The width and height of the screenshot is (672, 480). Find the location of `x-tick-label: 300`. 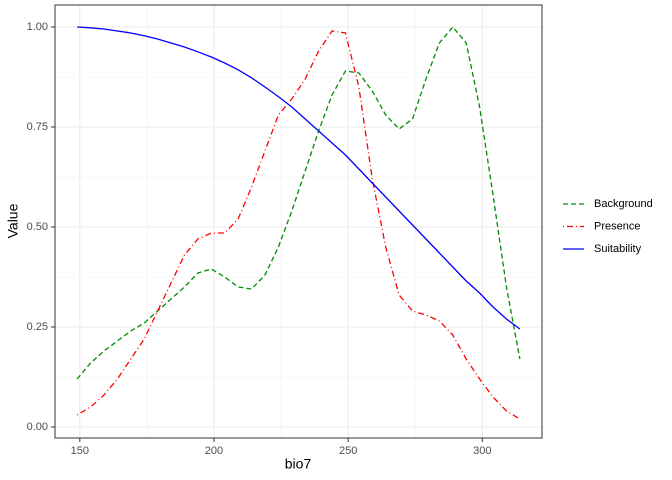

x-tick-label: 300 is located at coordinates (482, 451).